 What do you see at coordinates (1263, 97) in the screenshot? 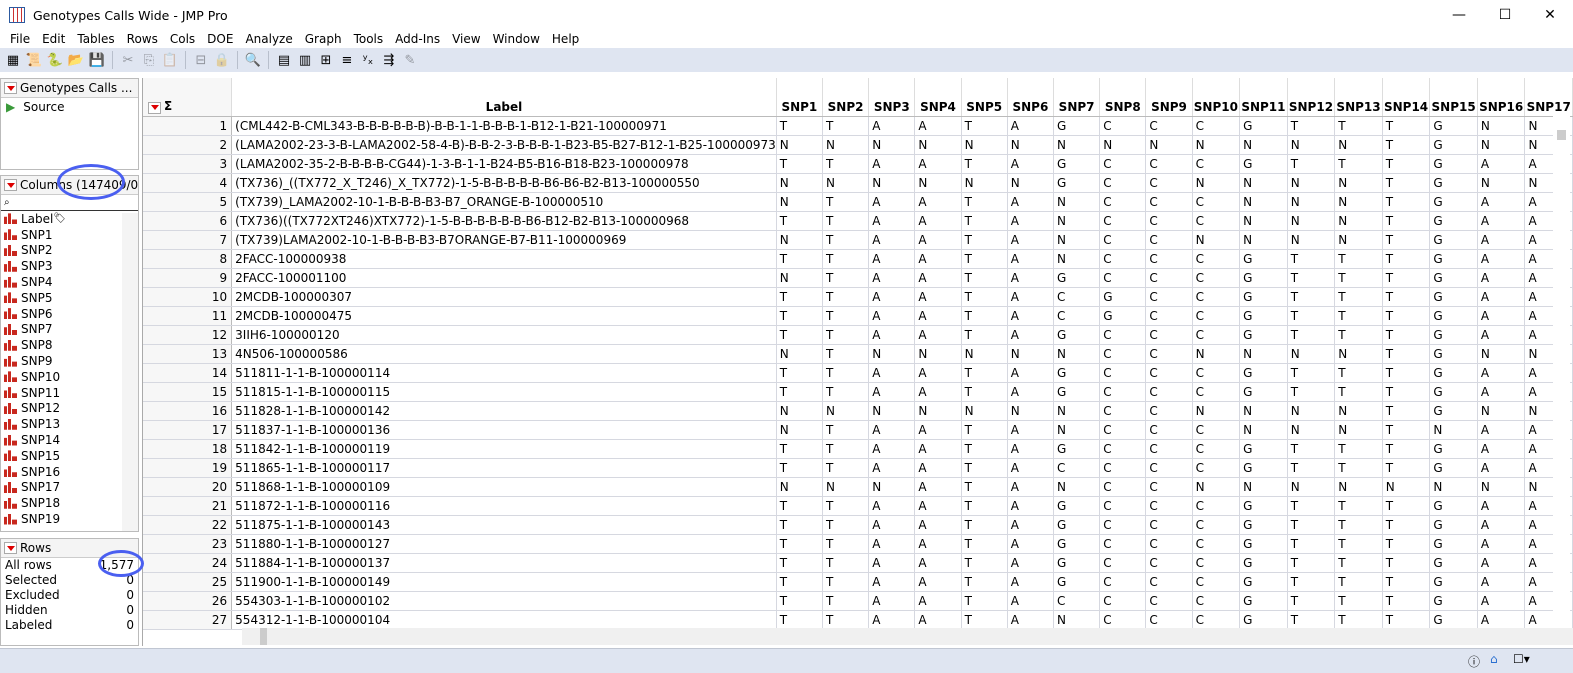
I see `column-header-snp11: SNP11` at bounding box center [1263, 97].